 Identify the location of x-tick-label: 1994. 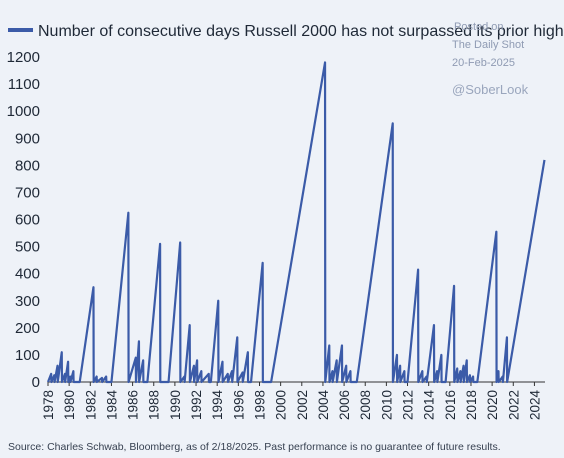
(217, 405).